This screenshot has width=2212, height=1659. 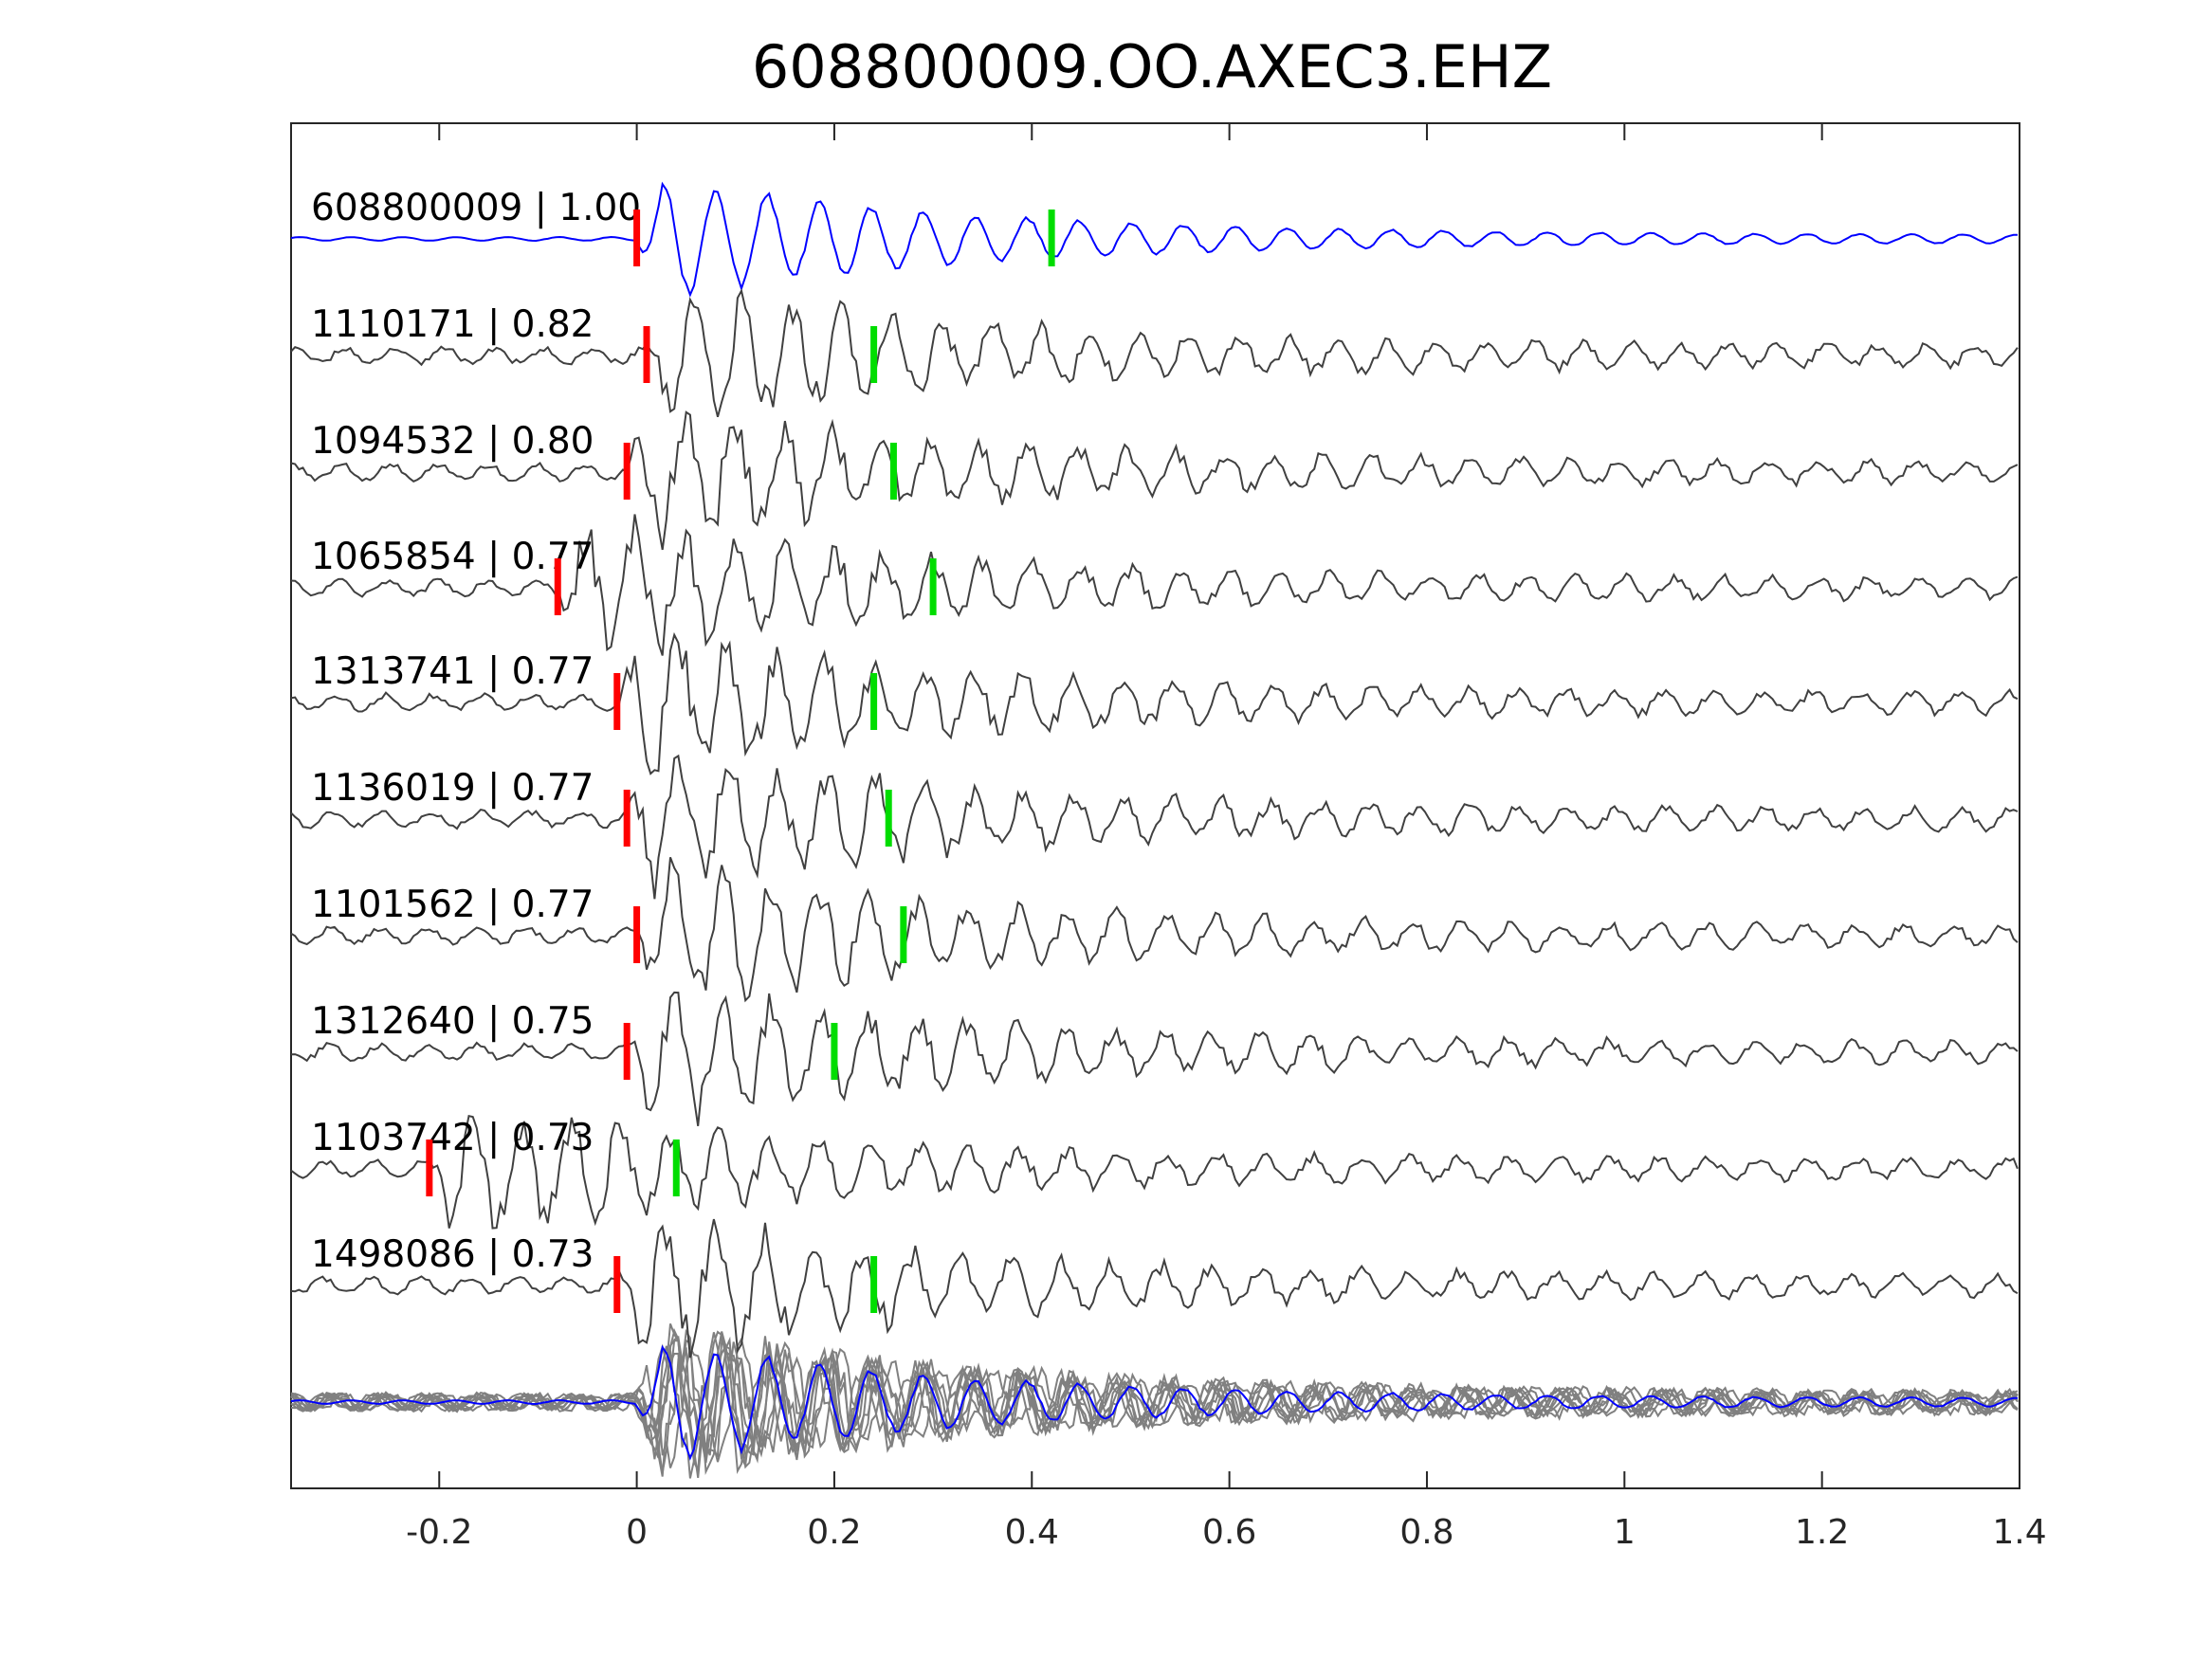 I want to click on x-tick-label: 1.2, so click(x=1822, y=1532).